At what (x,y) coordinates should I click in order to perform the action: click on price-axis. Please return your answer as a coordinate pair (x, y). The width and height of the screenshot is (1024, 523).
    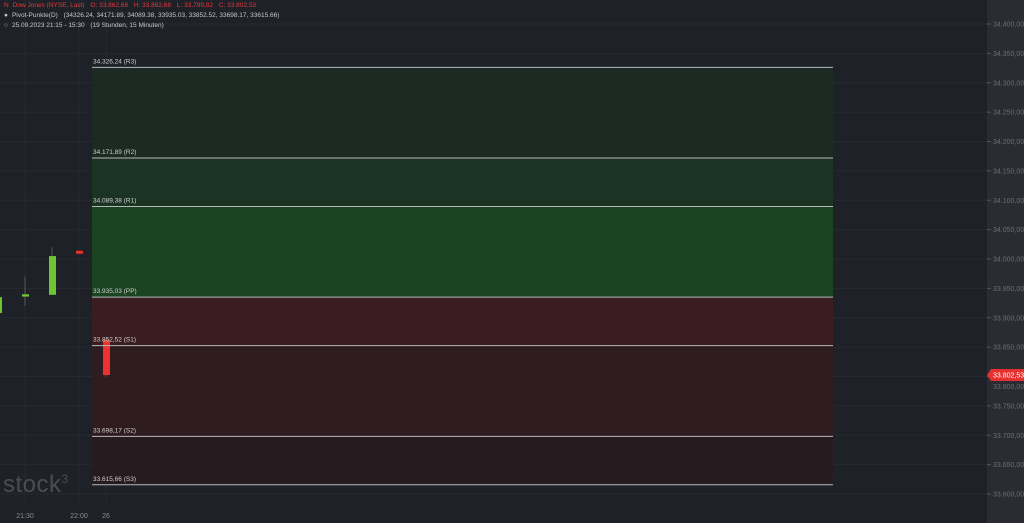
    Looking at the image, I should click on (1005, 261).